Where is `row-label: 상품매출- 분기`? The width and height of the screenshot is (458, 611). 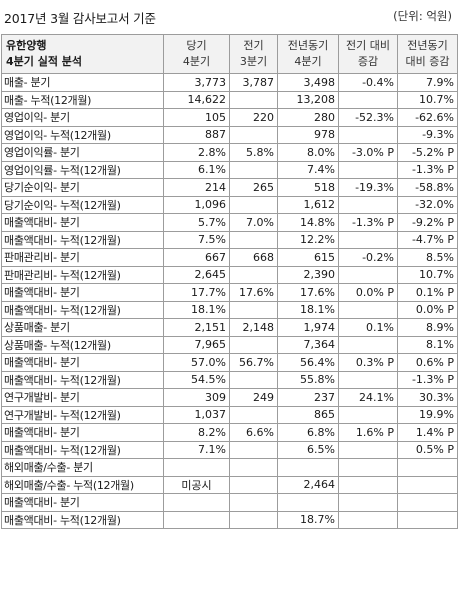 row-label: 상품매출- 분기 is located at coordinates (82, 327).